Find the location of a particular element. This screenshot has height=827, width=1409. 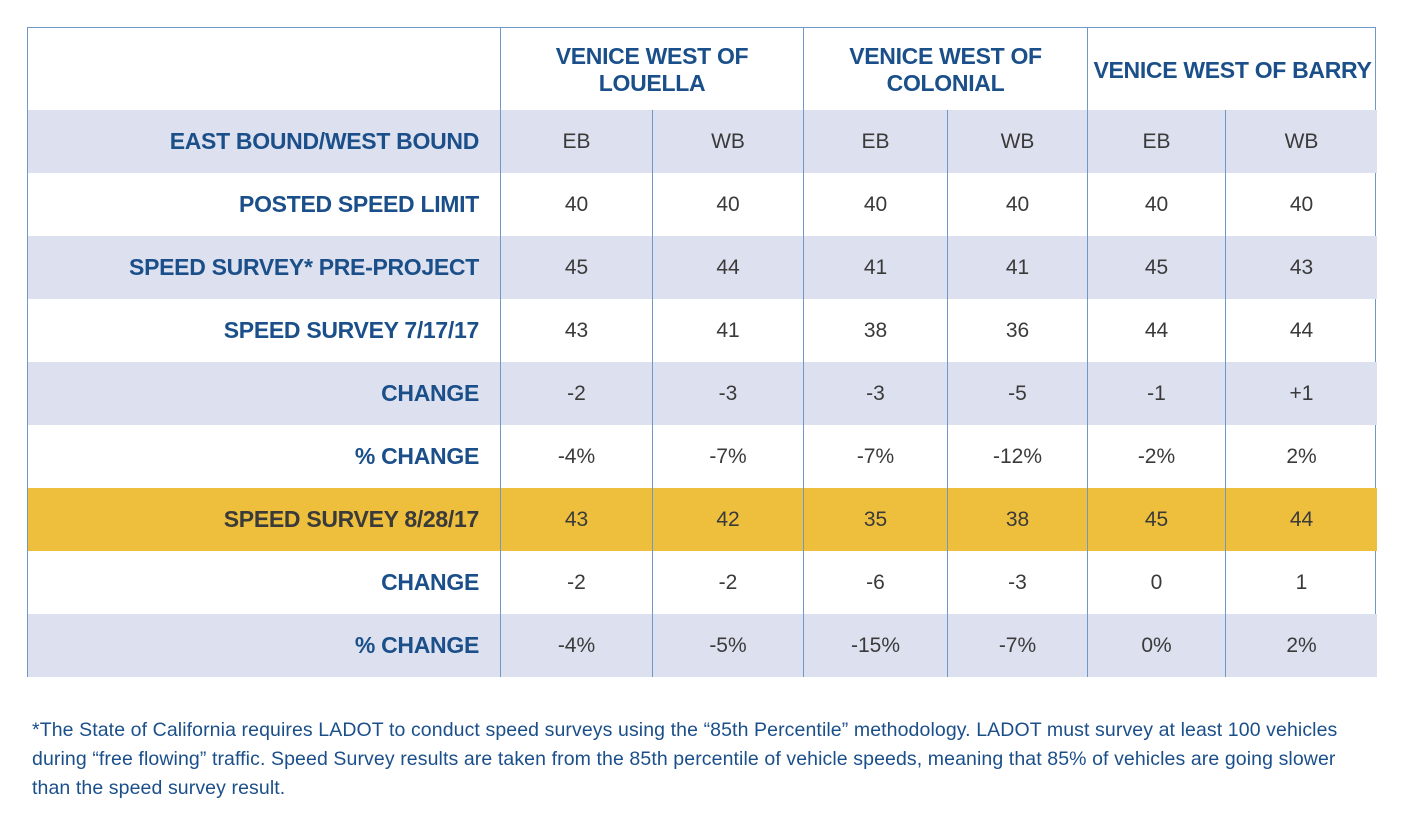

row-label: EAST BOUND/WEST BOUND is located at coordinates (264, 141).